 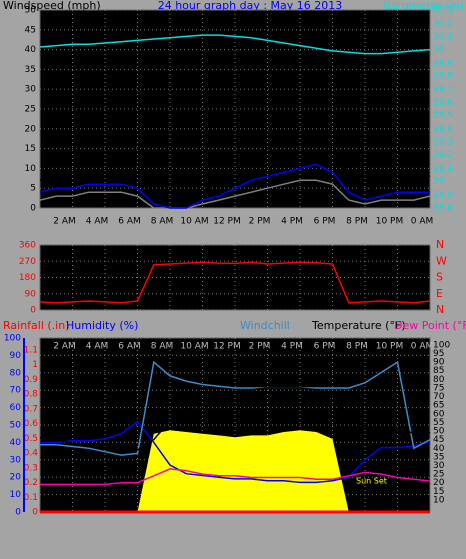 What do you see at coordinates (439, 397) in the screenshot?
I see `y2-tick-label: 70` at bounding box center [439, 397].